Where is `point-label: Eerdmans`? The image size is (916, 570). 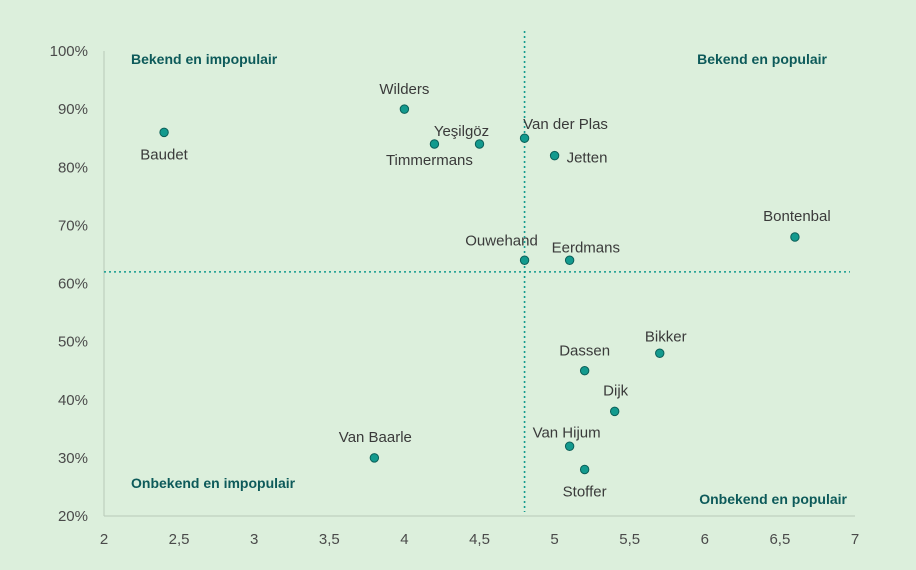 point-label: Eerdmans is located at coordinates (586, 247).